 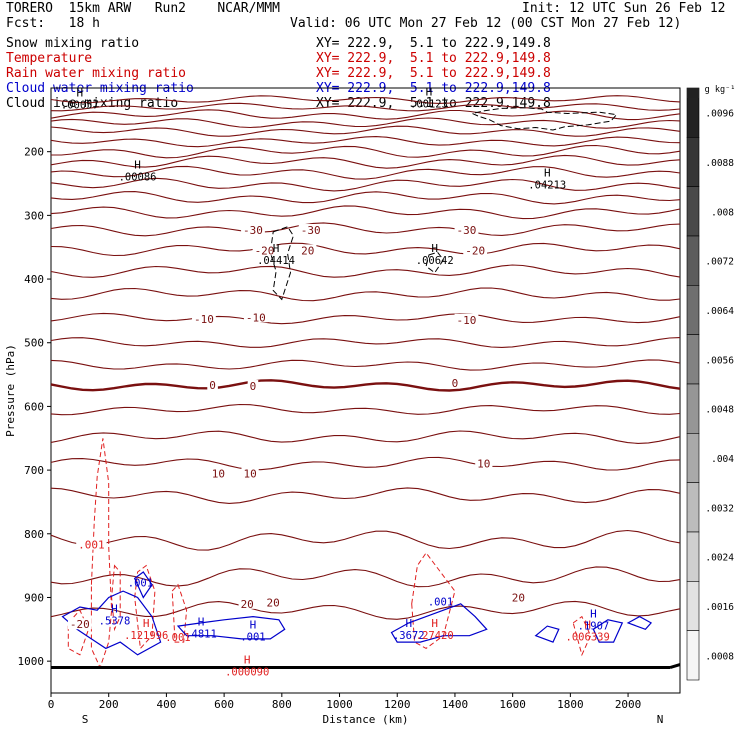 I want to click on y-tick-label: 1000, so click(x=31, y=661).